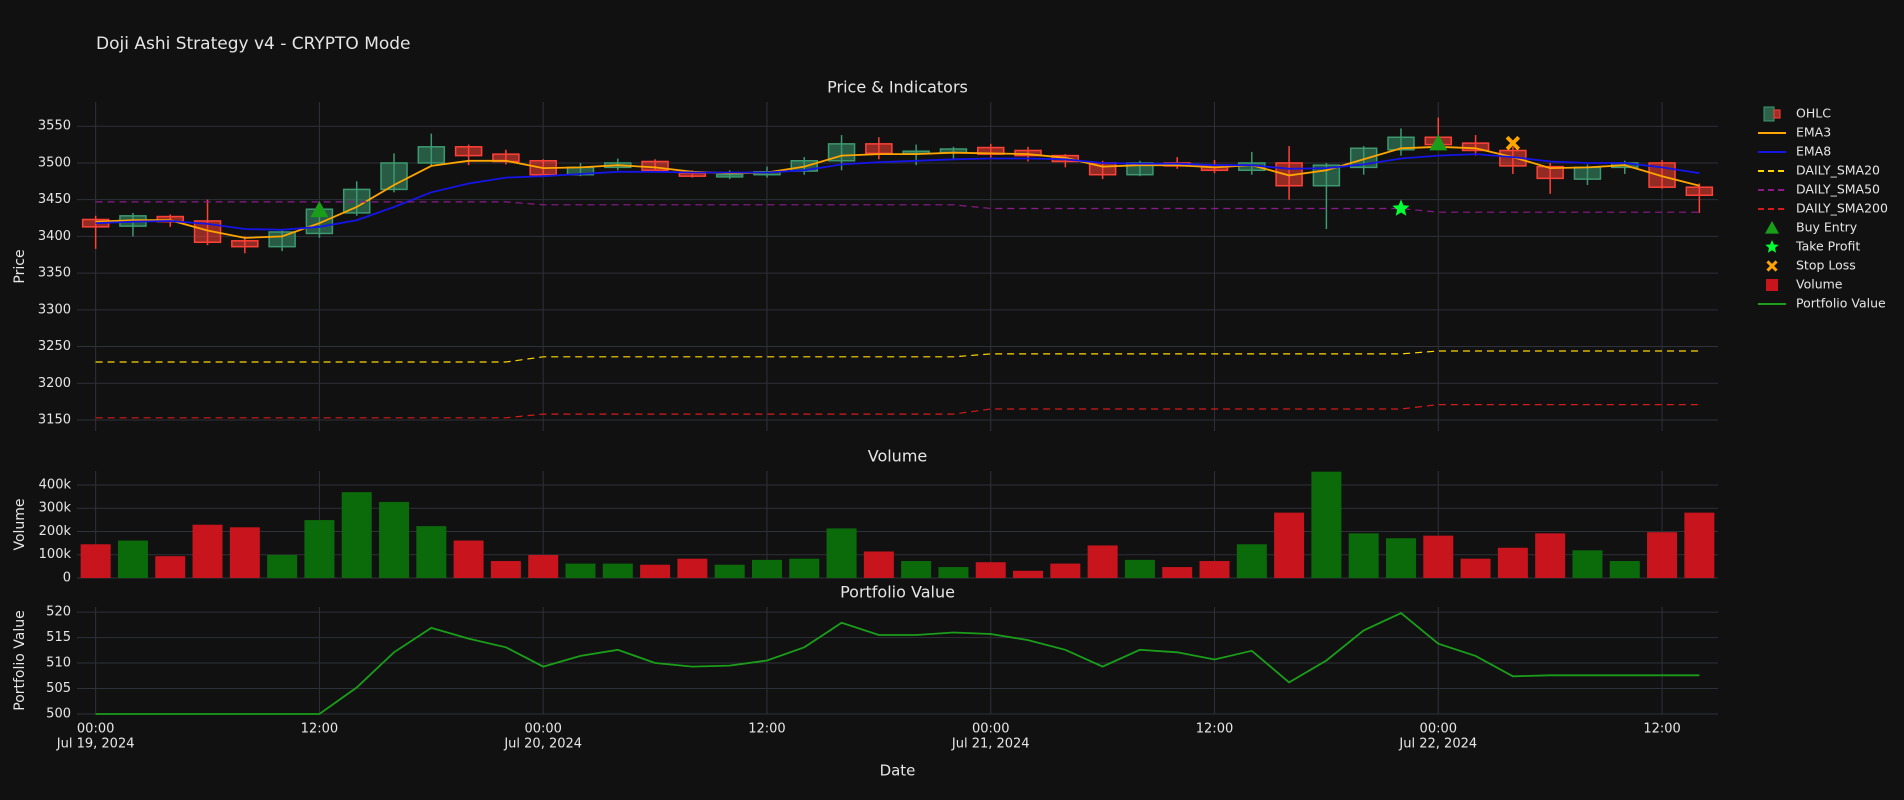 Image resolution: width=1904 pixels, height=800 pixels. Describe the element at coordinates (1813, 151) in the screenshot. I see `legend-label: EMA8` at that location.